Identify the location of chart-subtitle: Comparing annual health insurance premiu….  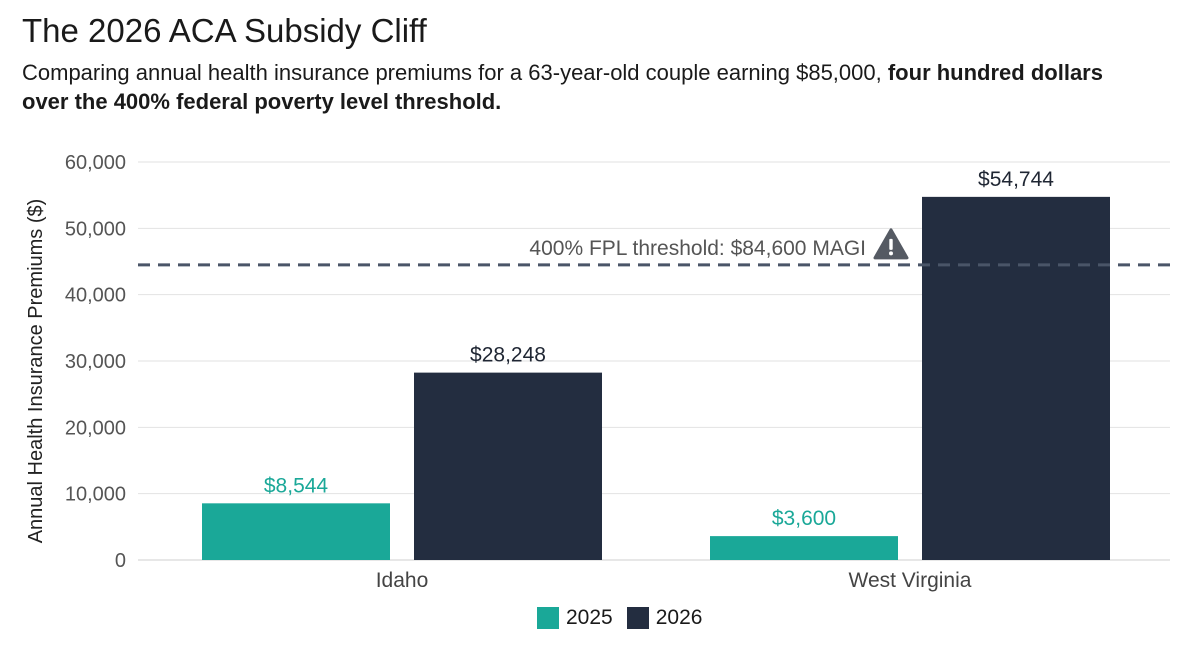
(582, 87).